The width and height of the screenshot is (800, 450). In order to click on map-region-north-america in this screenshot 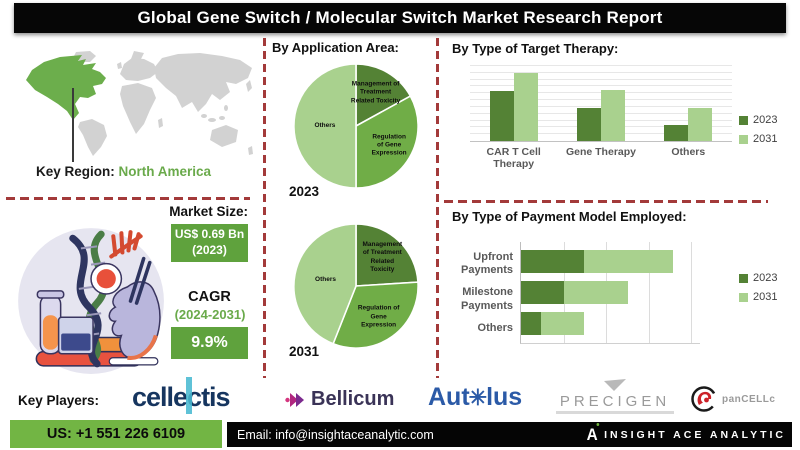, I will do `click(66, 87)`.